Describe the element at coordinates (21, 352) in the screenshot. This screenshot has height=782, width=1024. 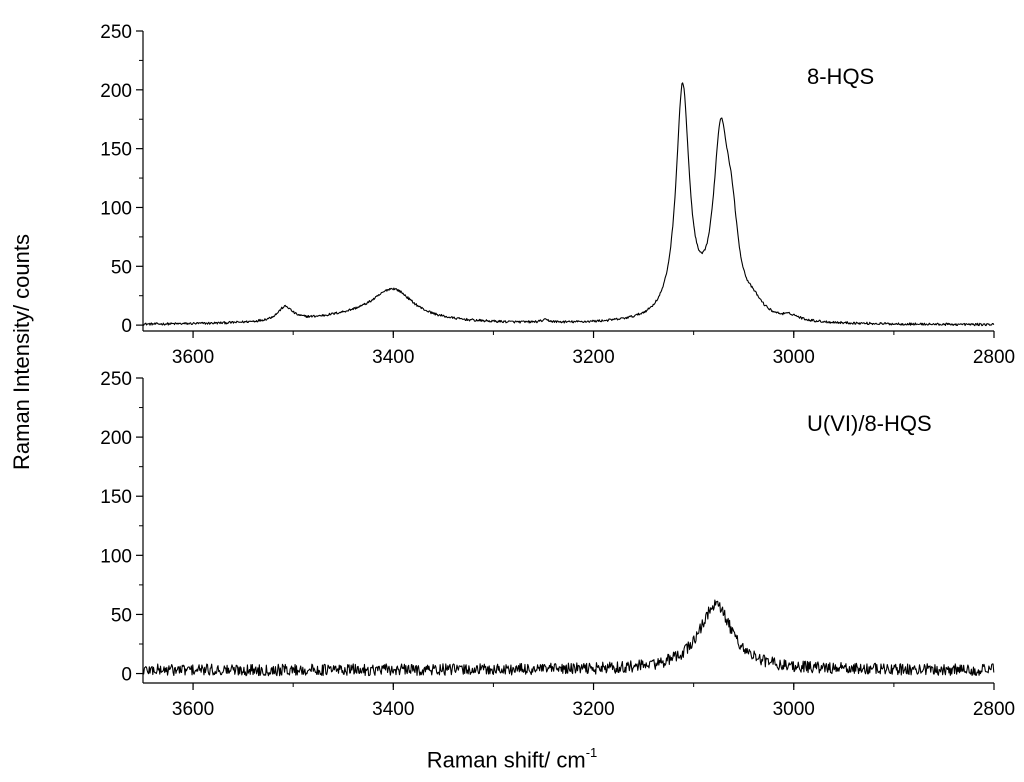
I see `y-axis-label: Raman Intensity/ counts` at that location.